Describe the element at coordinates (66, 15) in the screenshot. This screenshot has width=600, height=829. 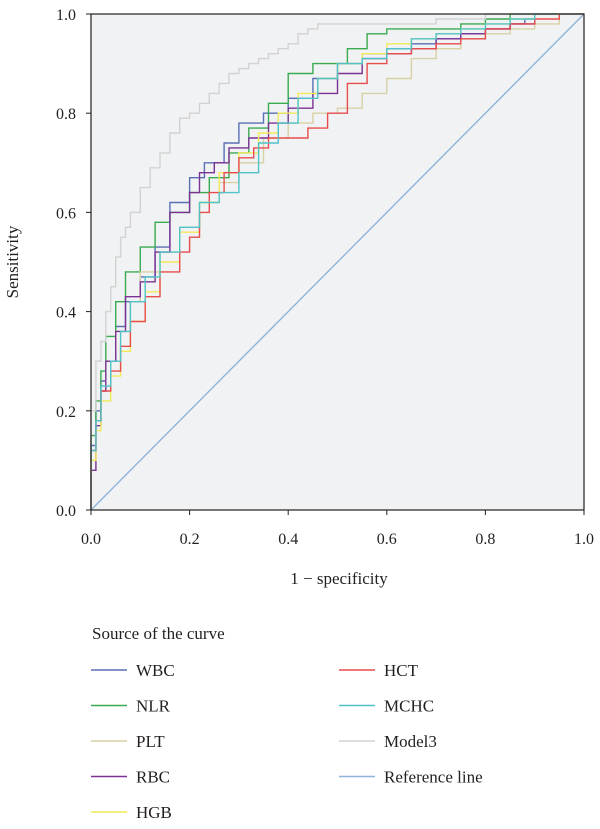
I see `y-tick-label: 1.0` at that location.